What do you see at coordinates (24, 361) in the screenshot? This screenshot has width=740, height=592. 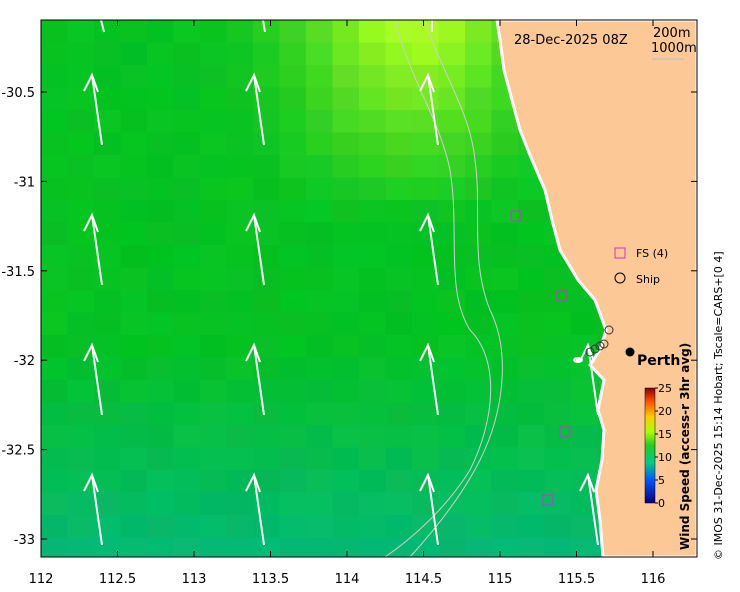 I see `y-tick-label: -32` at bounding box center [24, 361].